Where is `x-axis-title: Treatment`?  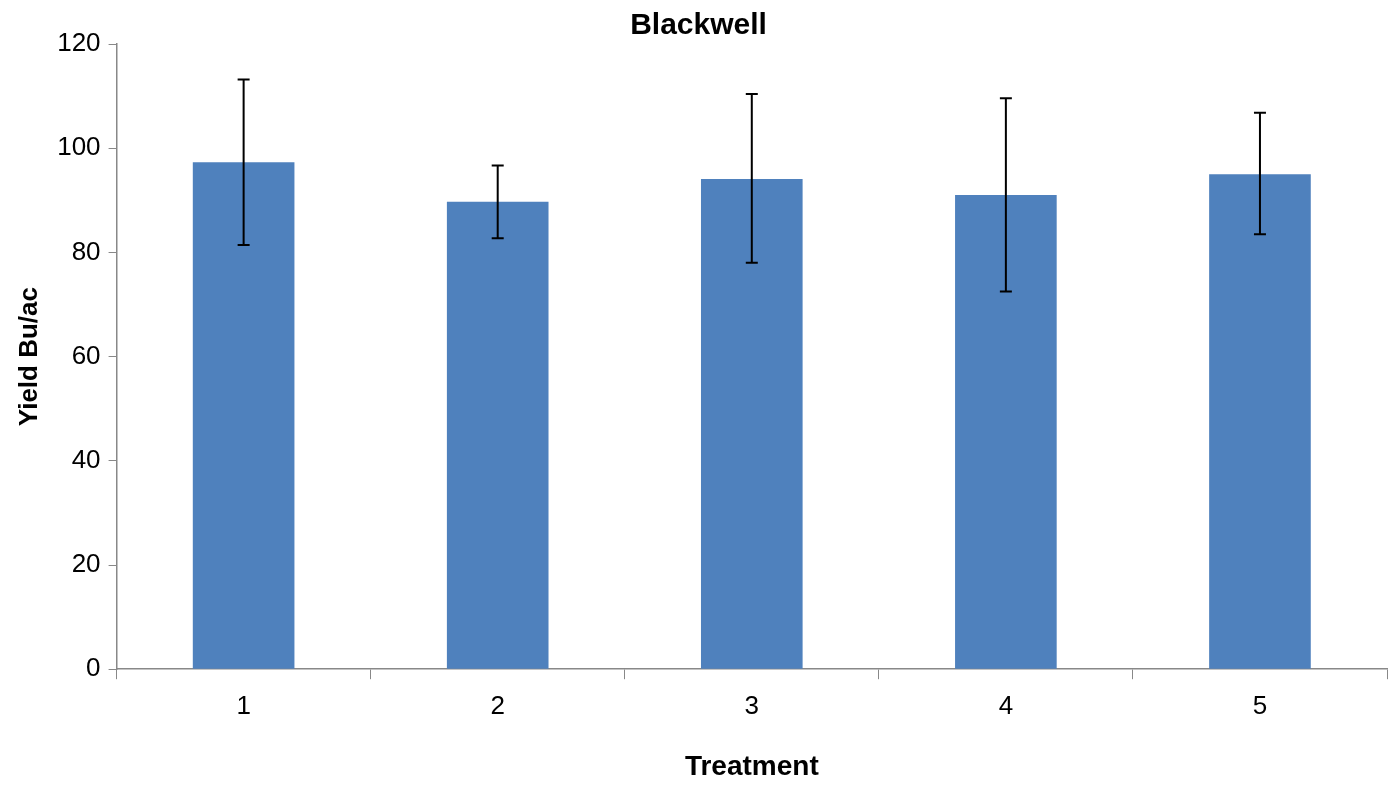 x-axis-title: Treatment is located at coordinates (751, 765).